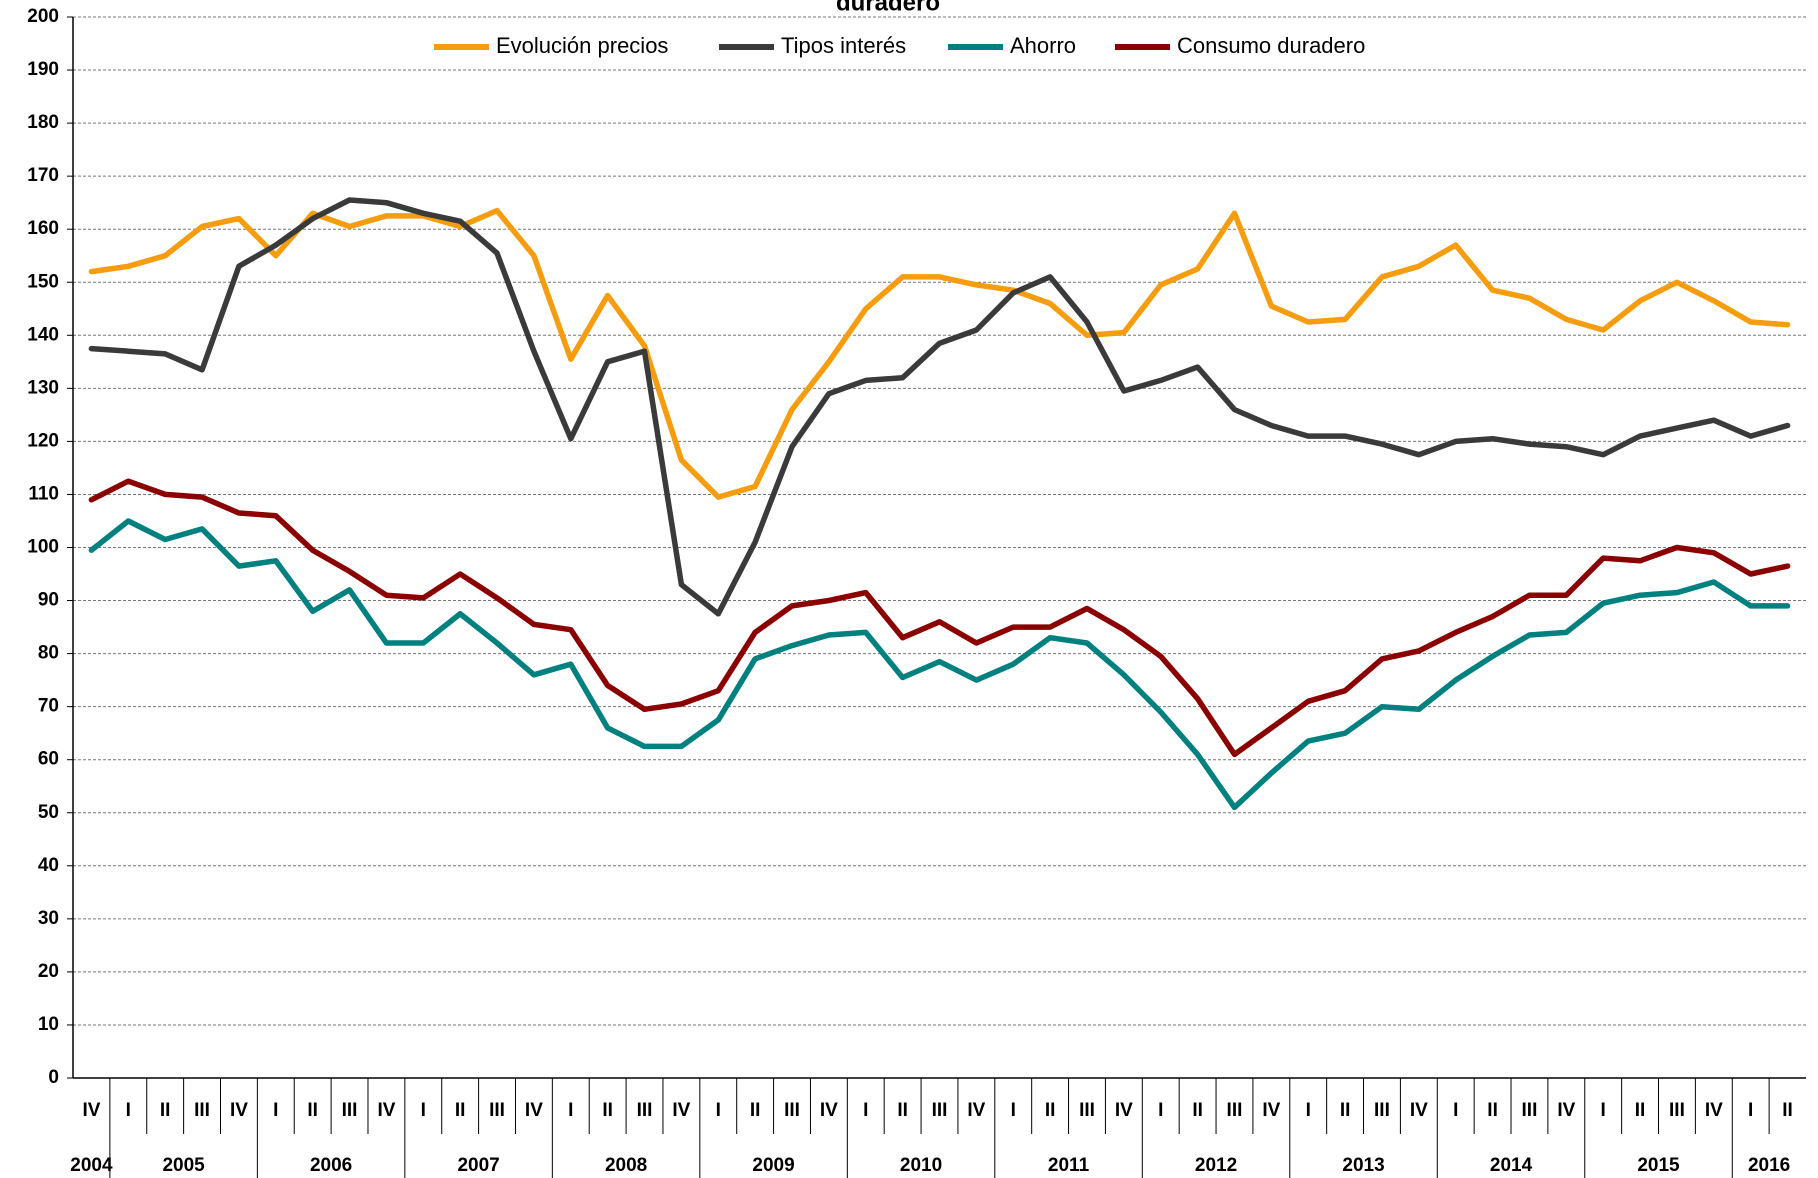 The width and height of the screenshot is (1818, 1178). What do you see at coordinates (48, 812) in the screenshot?
I see `y-tick-label: 50` at bounding box center [48, 812].